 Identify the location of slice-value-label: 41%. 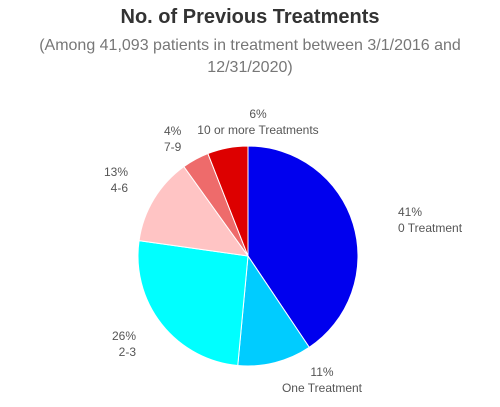
(410, 212).